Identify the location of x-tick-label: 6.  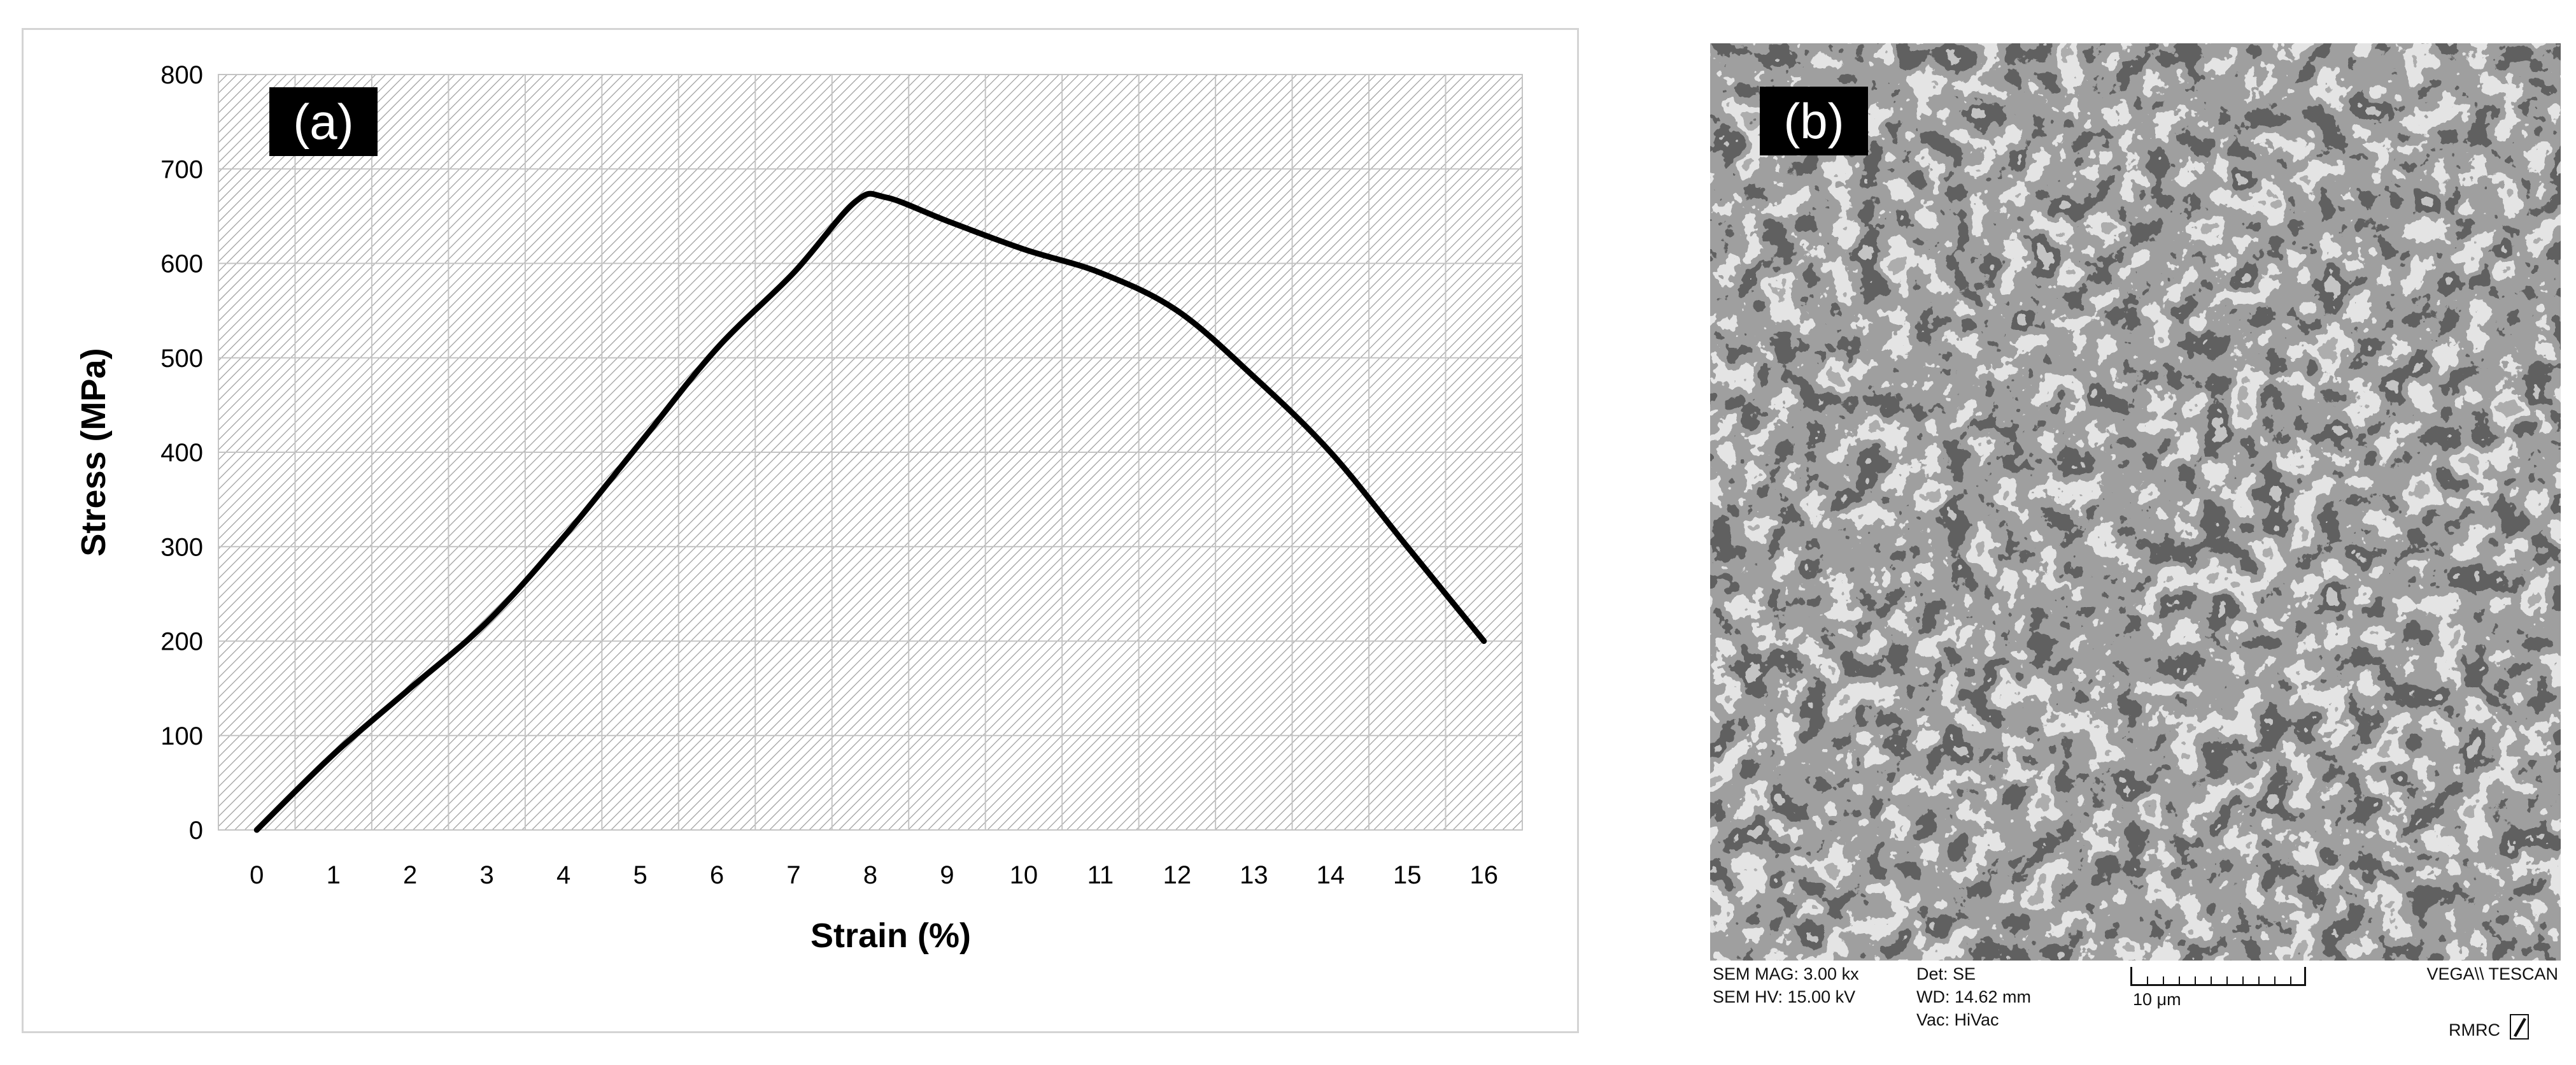
(717, 875).